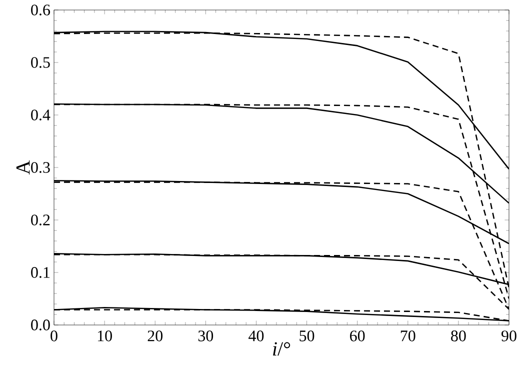 This screenshot has height=377, width=520. I want to click on x-tick-label: 80, so click(458, 336).